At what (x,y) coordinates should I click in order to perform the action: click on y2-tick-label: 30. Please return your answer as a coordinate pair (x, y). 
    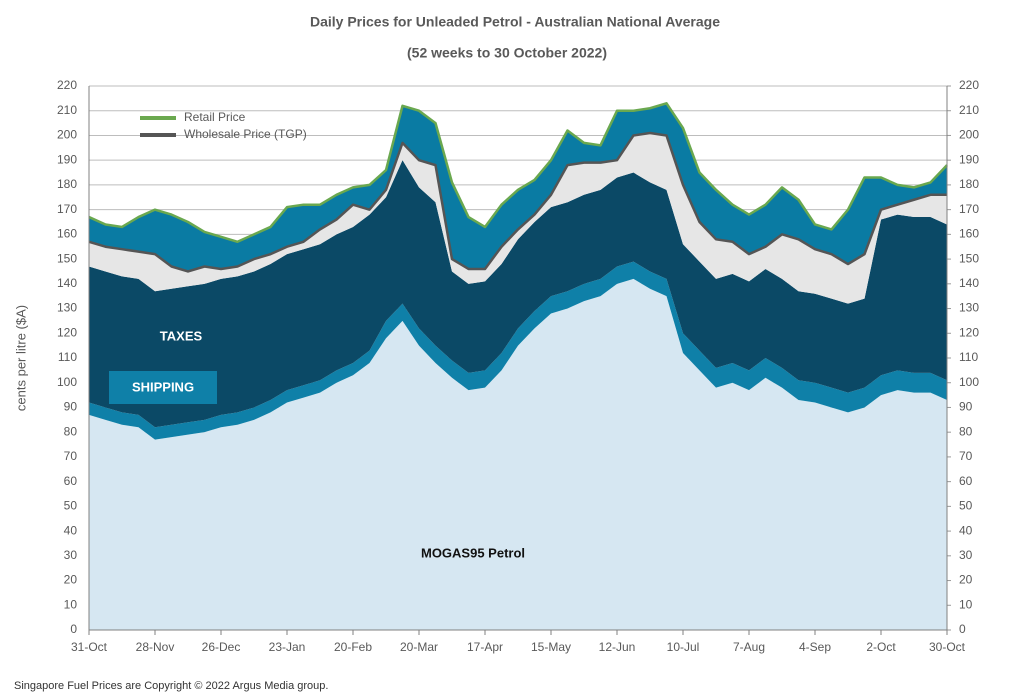
    Looking at the image, I should click on (966, 555).